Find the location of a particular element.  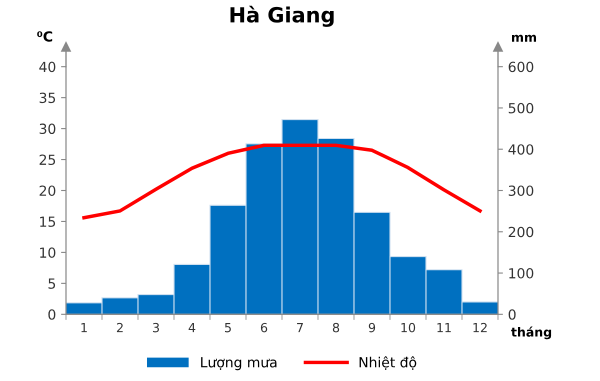

y2-tick-label: 400 is located at coordinates (521, 149).